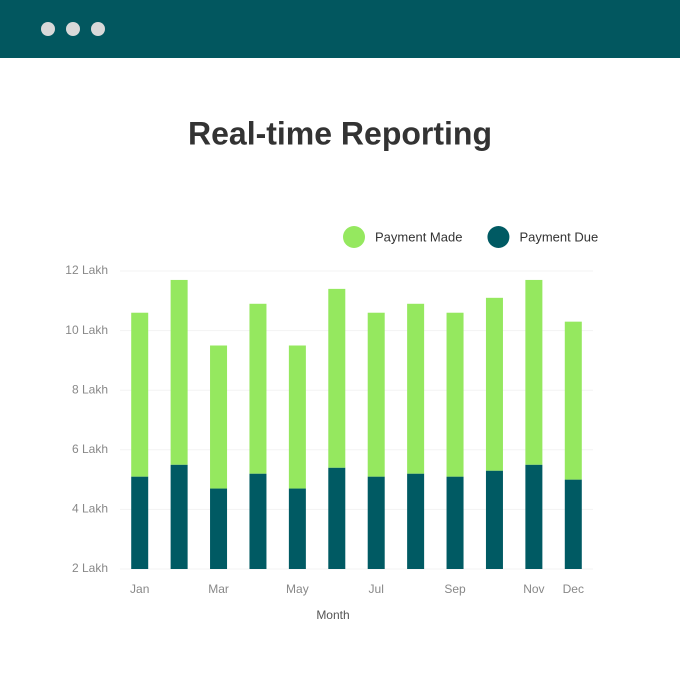  I want to click on x-axis-label: Month, so click(332, 615).